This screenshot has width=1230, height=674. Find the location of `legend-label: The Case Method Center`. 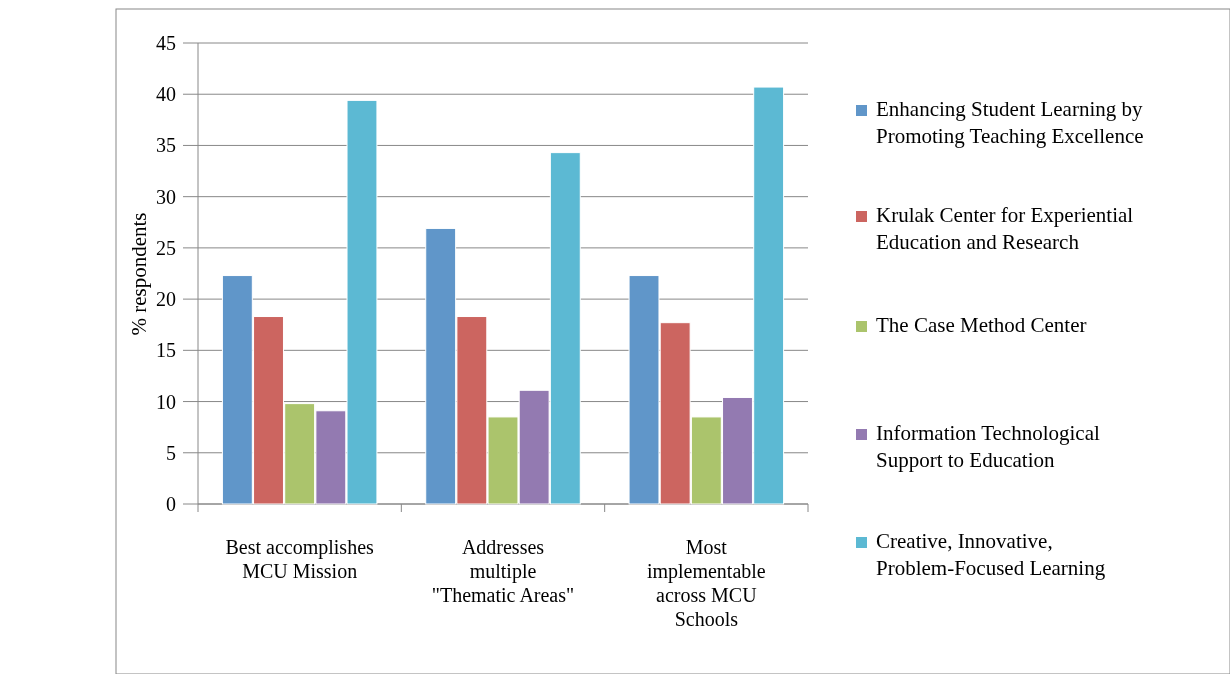

legend-label: The Case Method Center is located at coordinates (981, 325).